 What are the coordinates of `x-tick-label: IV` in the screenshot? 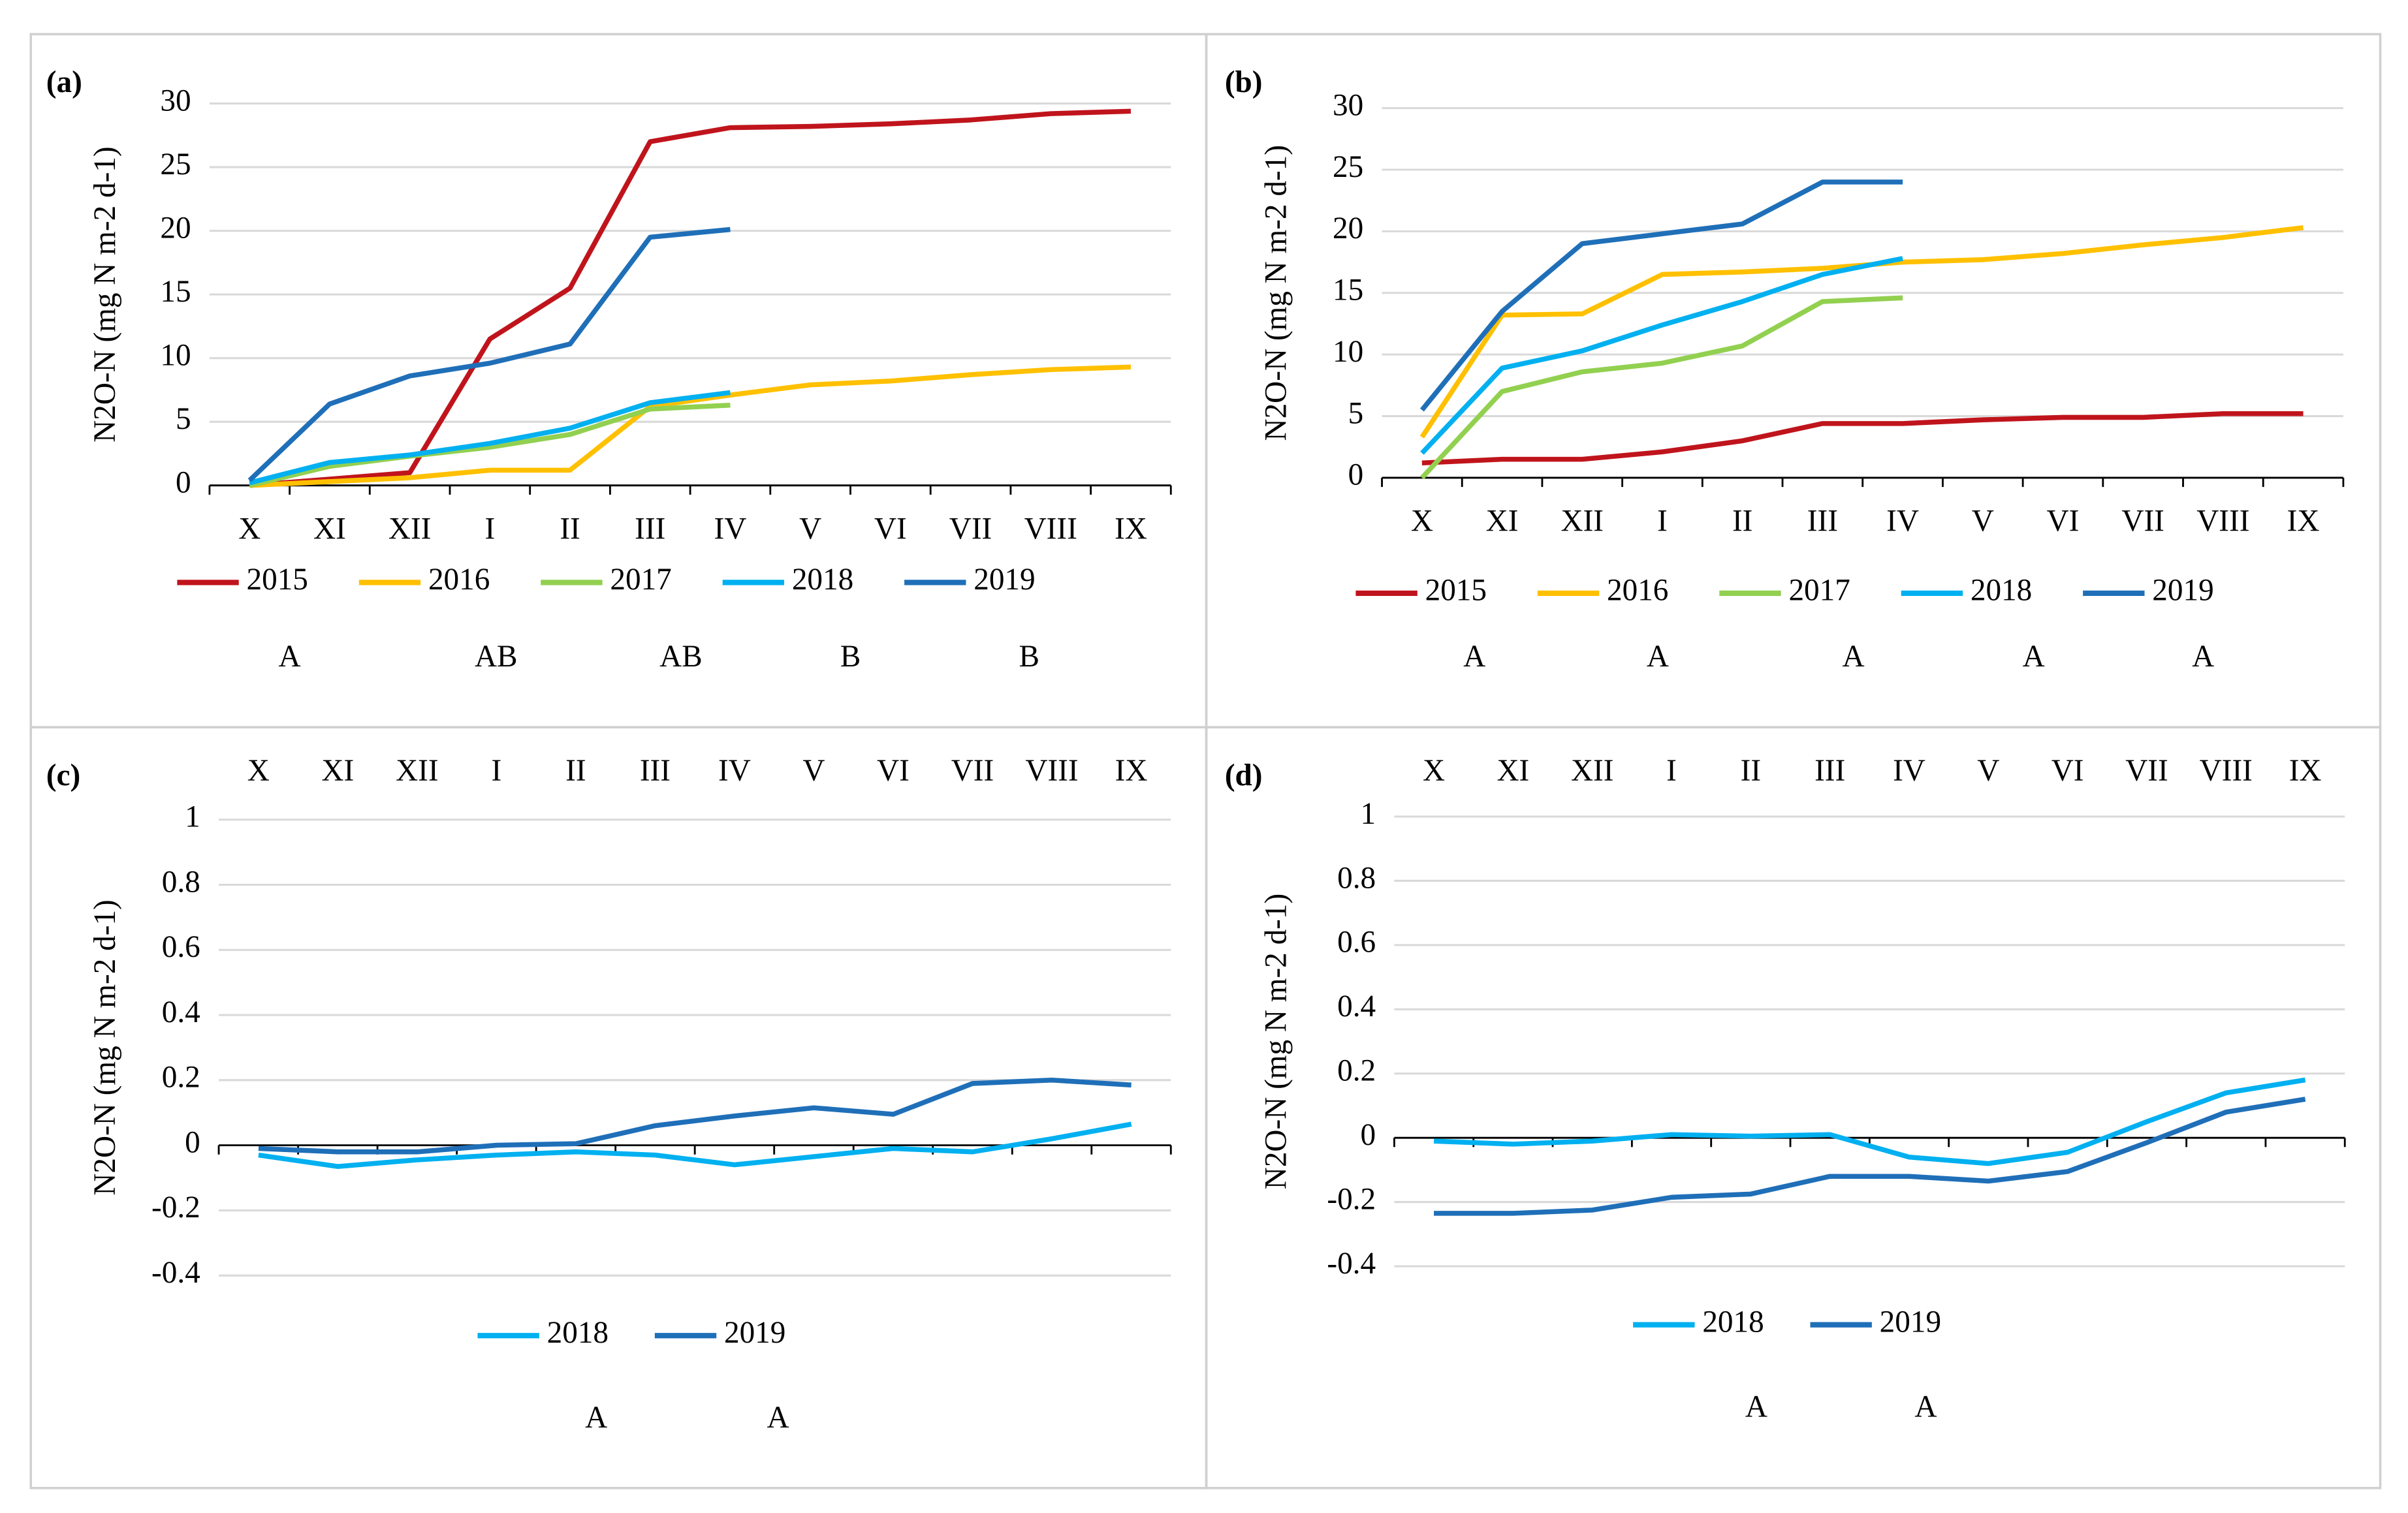 It's located at (1902, 521).